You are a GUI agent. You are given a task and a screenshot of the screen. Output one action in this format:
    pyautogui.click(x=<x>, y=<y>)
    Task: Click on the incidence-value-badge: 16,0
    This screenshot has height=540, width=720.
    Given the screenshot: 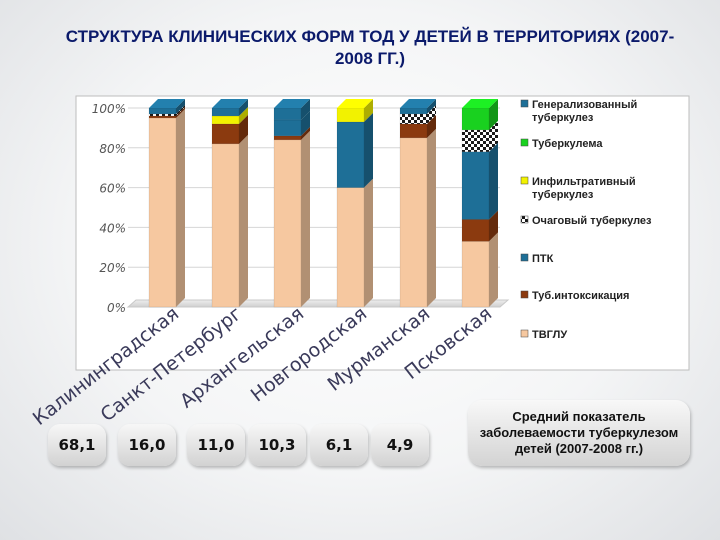 What is the action you would take?
    pyautogui.click(x=147, y=445)
    